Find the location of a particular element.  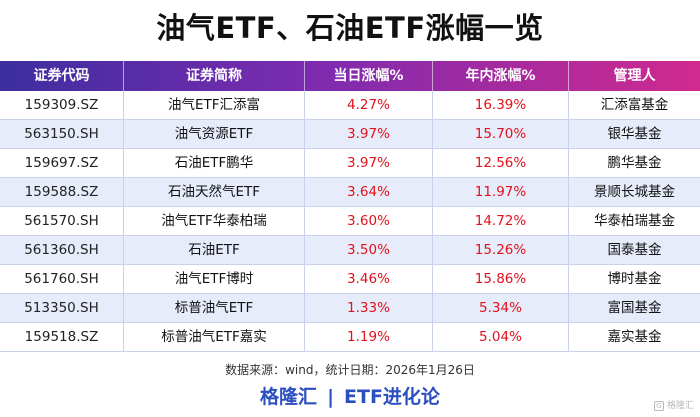

cell-code: 561360.SH is located at coordinates (62, 250).